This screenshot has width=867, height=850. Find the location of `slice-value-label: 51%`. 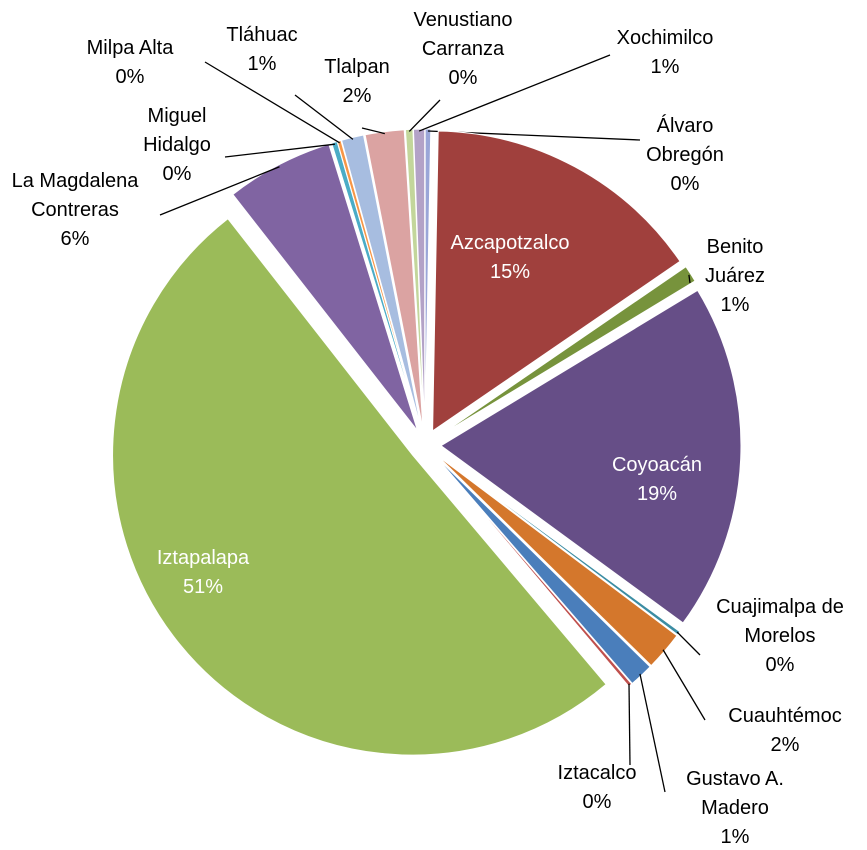

slice-value-label: 51% is located at coordinates (203, 587).